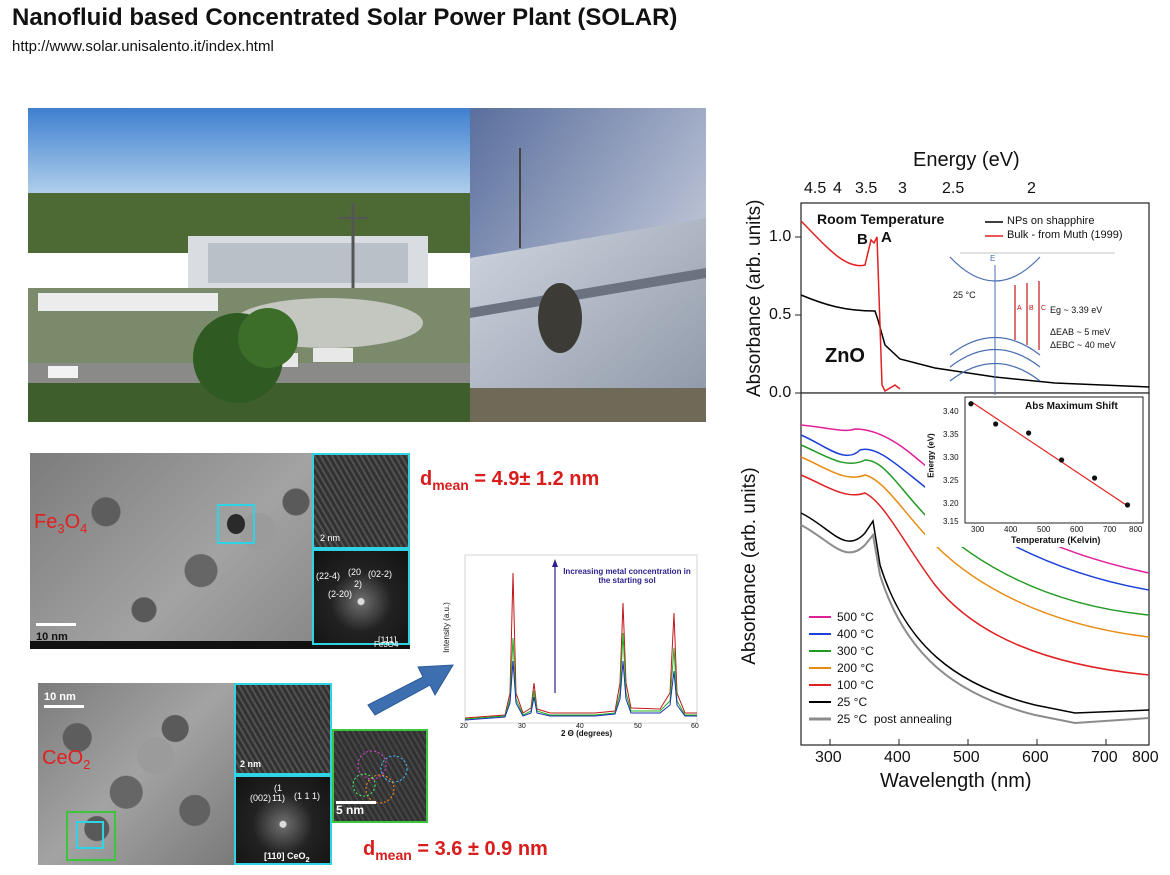  What do you see at coordinates (855, 617) in the screenshot?
I see `legend-500: 500 °C` at bounding box center [855, 617].